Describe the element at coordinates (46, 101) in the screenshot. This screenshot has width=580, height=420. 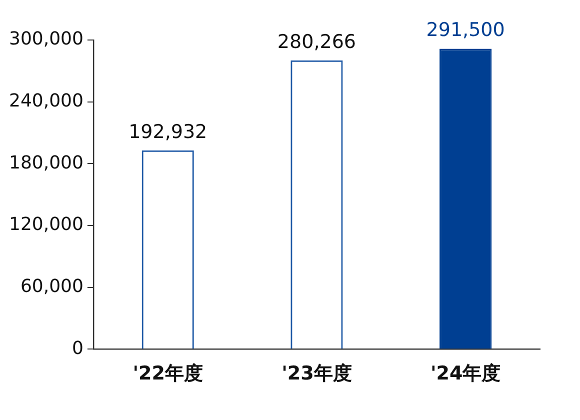
I see `y-tick-label: 240,000` at that location.